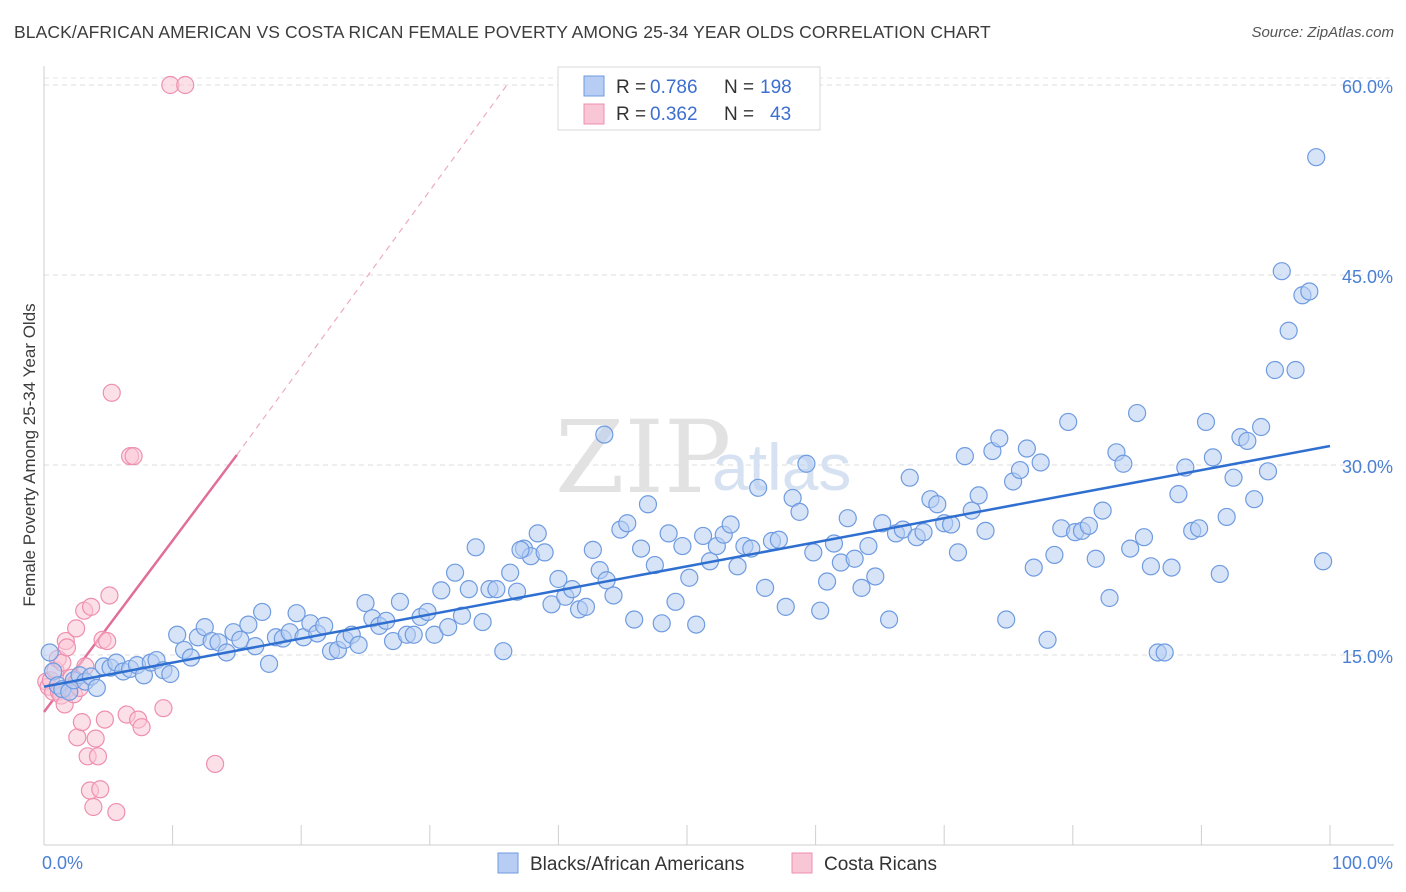 The width and height of the screenshot is (1406, 892). I want to click on chart-source: Source: ZipAtlas.com, so click(1322, 32).